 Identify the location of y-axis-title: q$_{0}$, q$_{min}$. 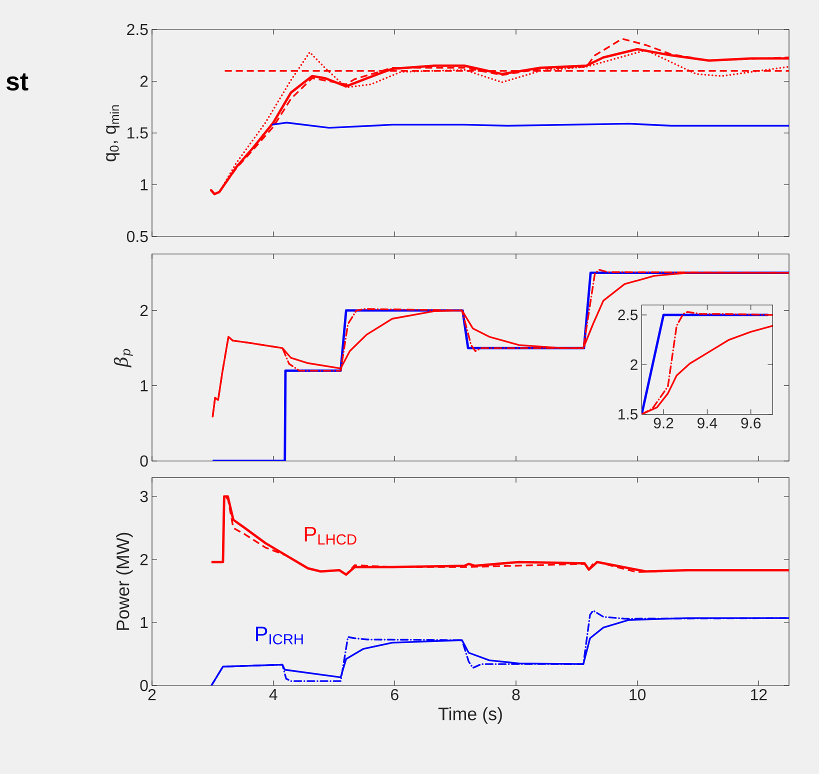
(113, 133).